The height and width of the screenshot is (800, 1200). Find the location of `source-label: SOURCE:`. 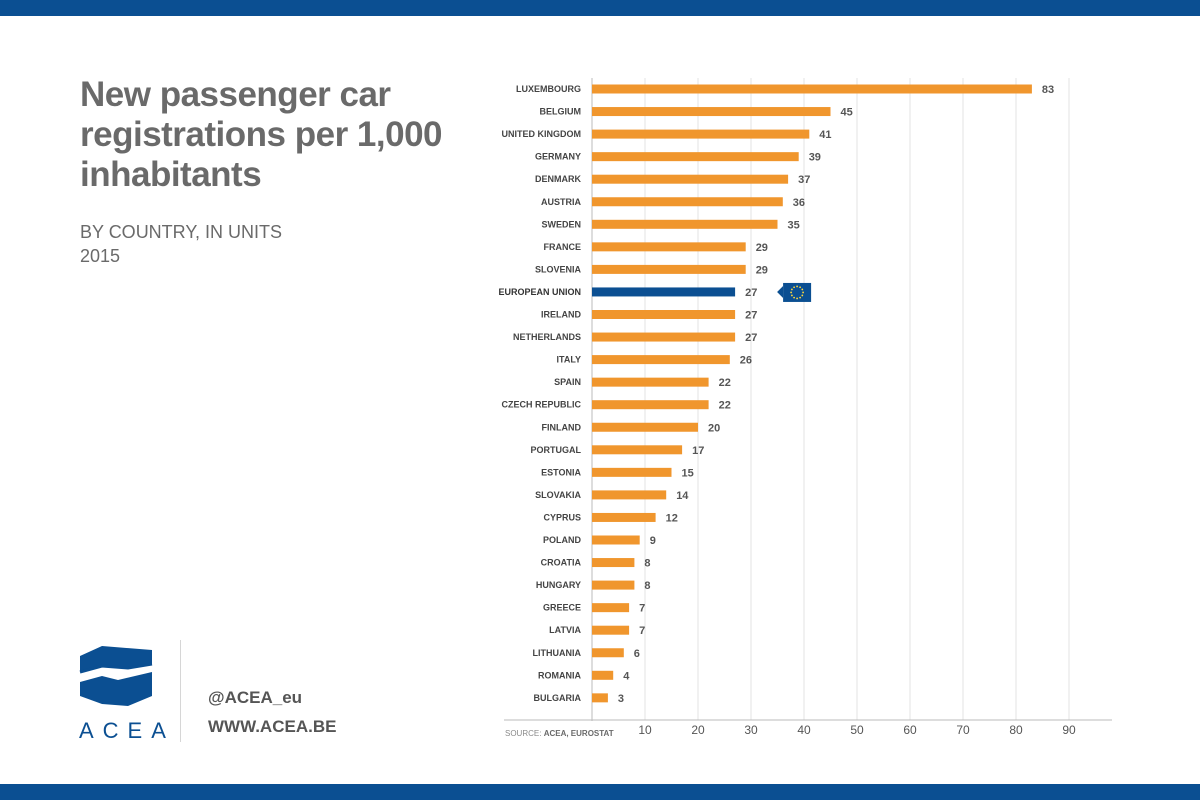

source-label: SOURCE: is located at coordinates (523, 733).